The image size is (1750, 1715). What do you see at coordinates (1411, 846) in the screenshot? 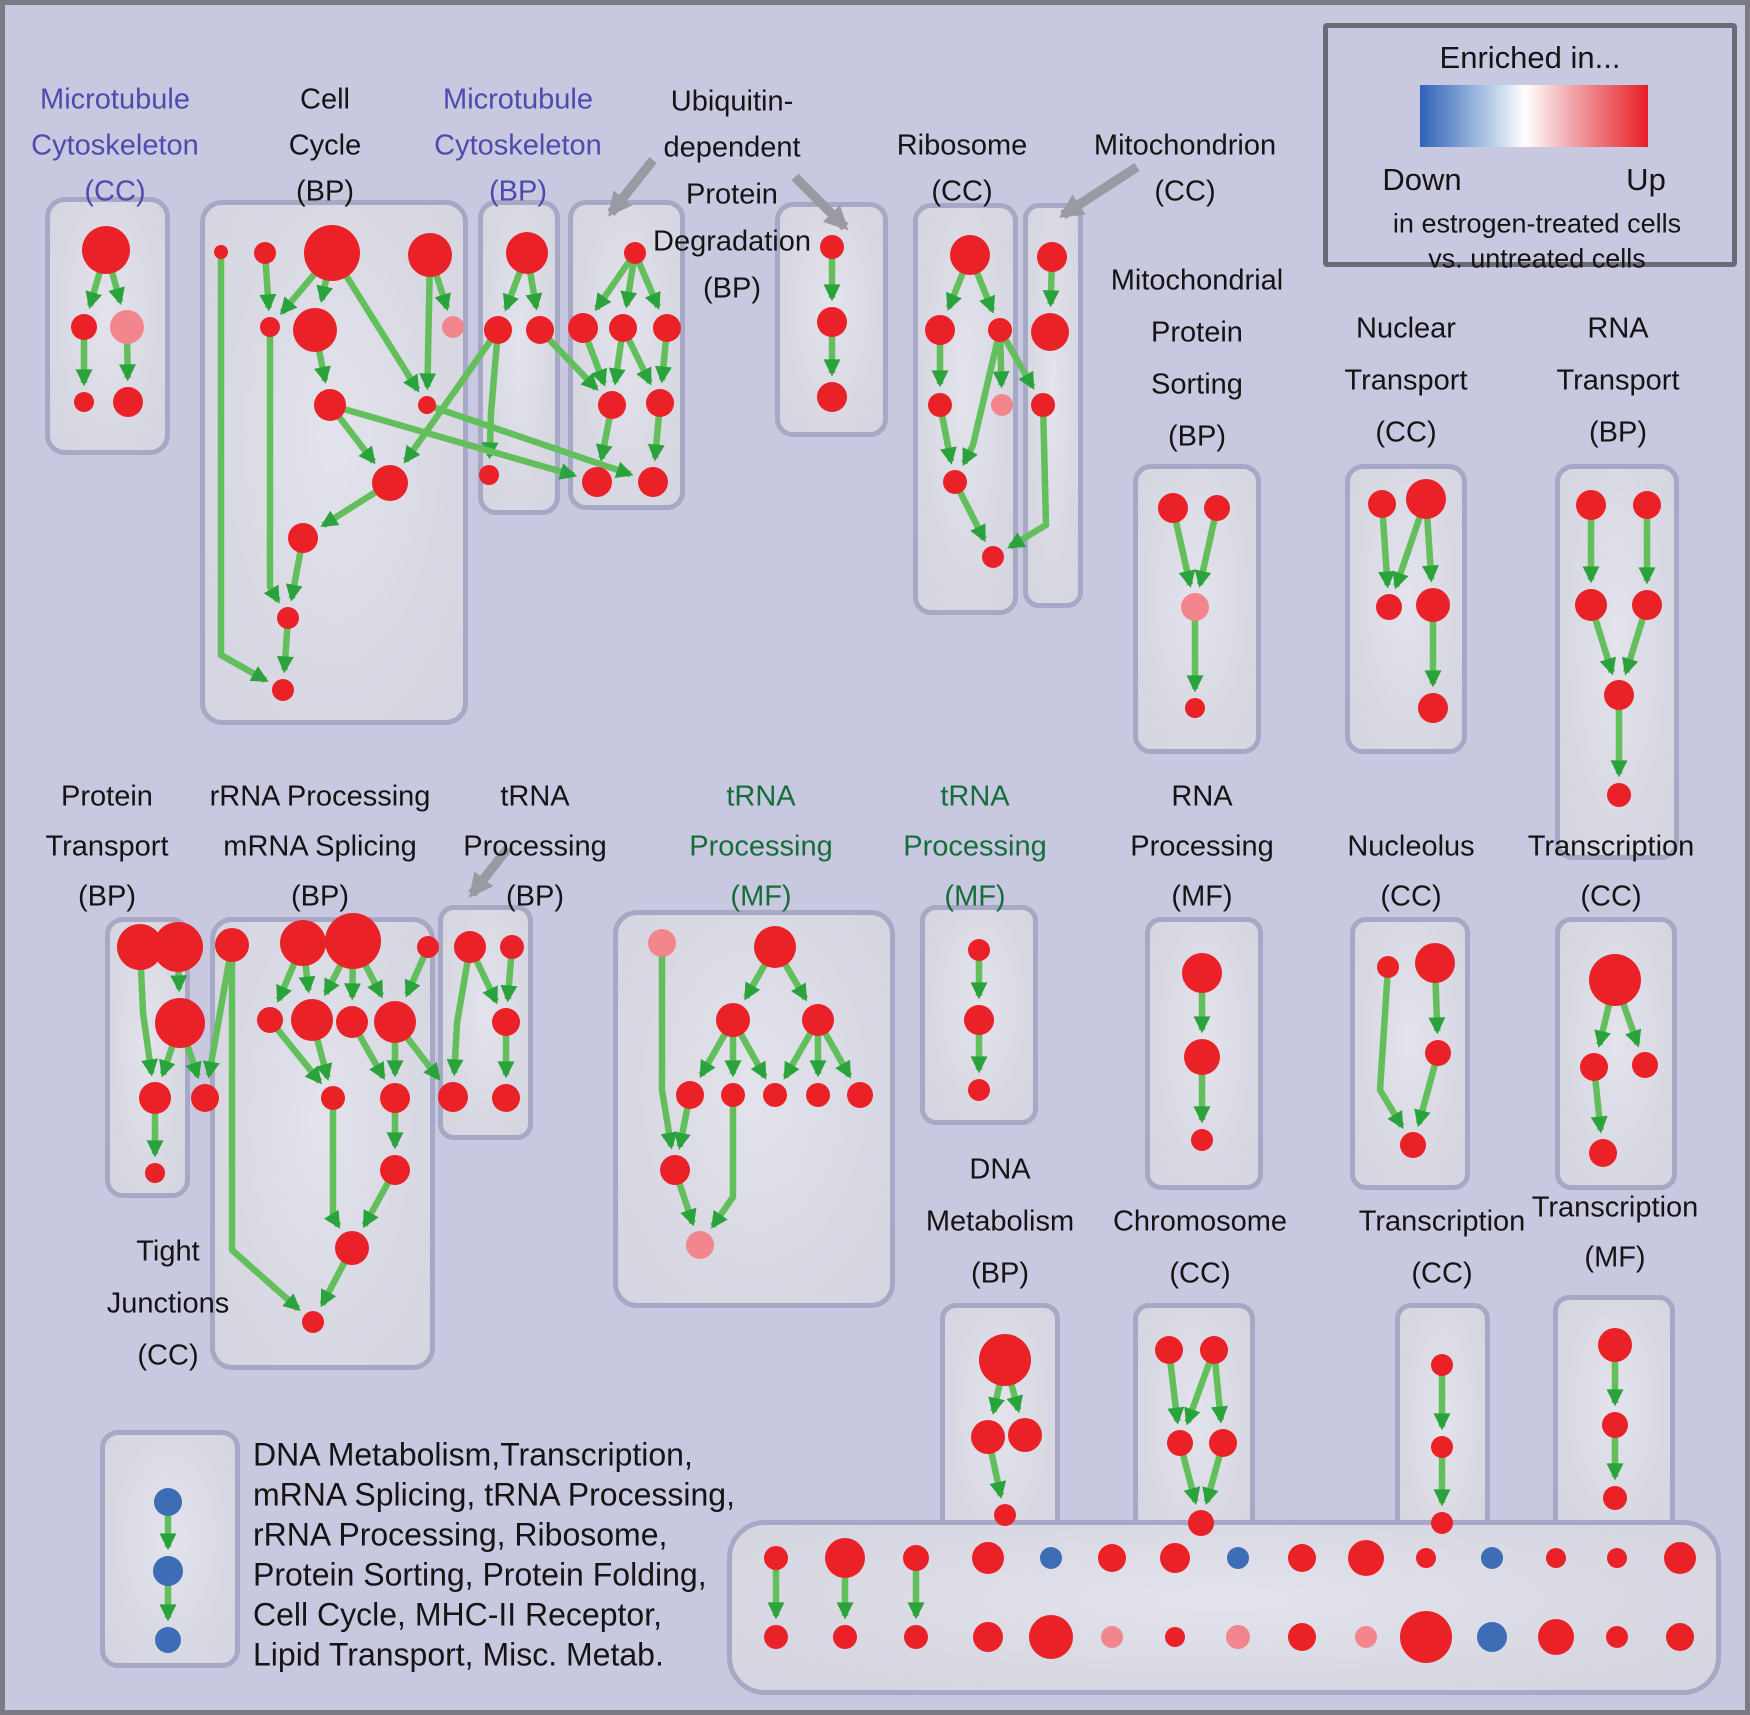
I see `cluster-label-nucleolus-cc: Nucleolus` at bounding box center [1411, 846].